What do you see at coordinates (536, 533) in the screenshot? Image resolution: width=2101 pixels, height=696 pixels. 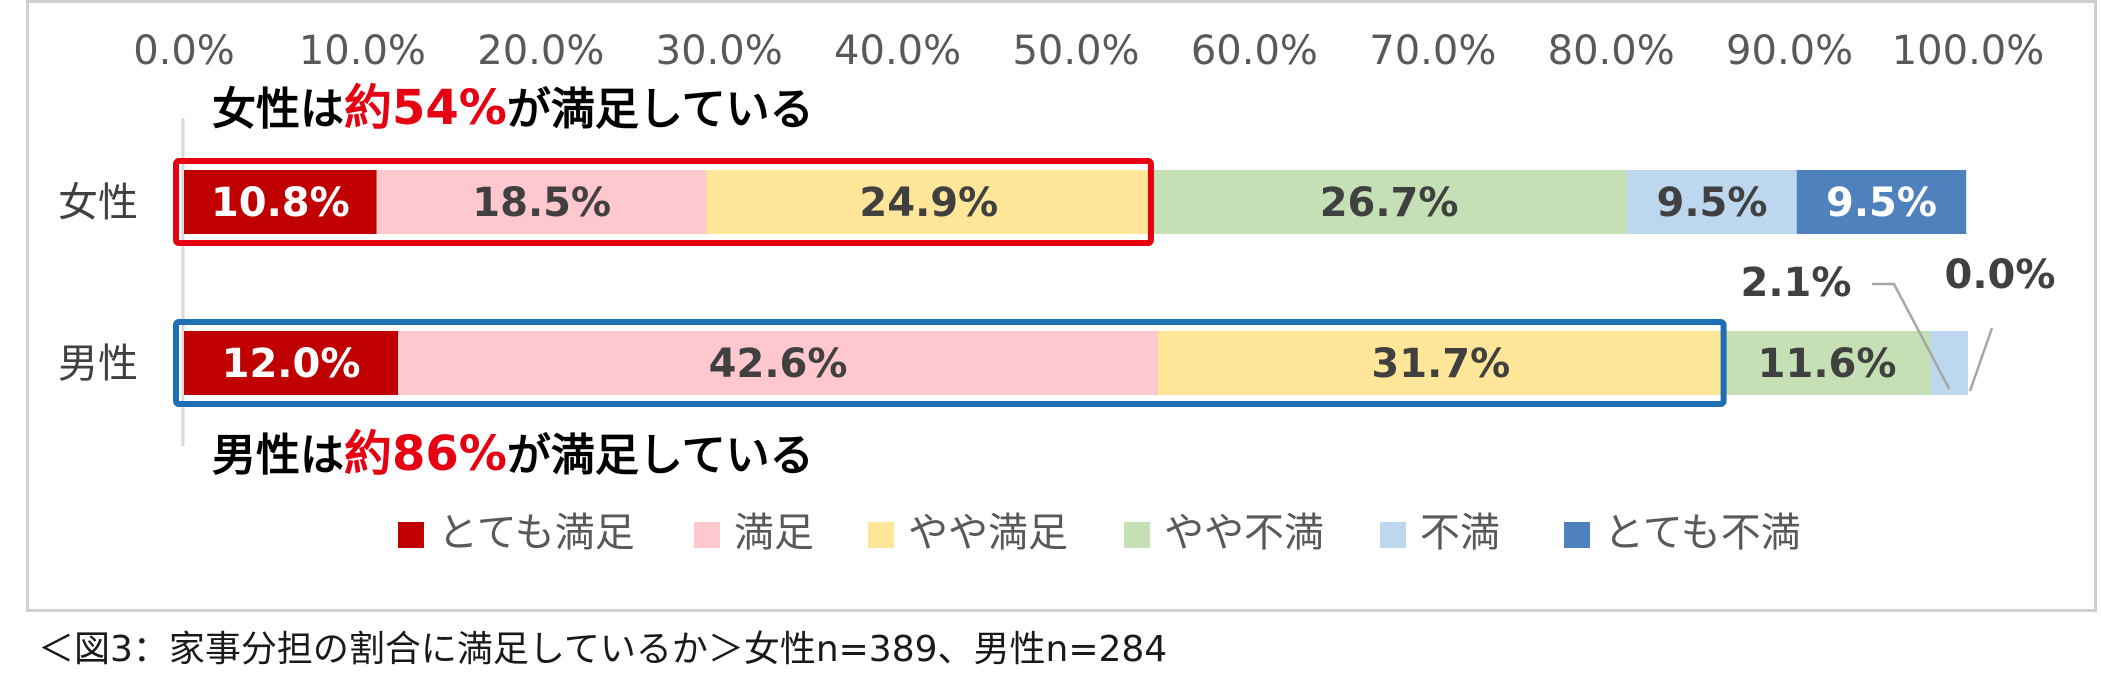 I see `legend-label: とても満足` at bounding box center [536, 533].